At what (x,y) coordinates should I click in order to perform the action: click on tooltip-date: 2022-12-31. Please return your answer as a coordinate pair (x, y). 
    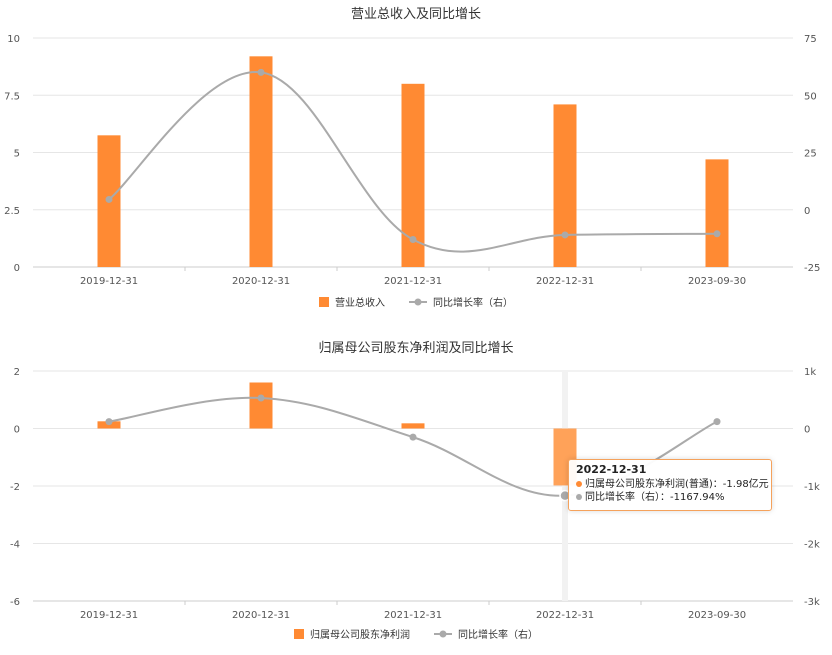
    Looking at the image, I should click on (611, 469).